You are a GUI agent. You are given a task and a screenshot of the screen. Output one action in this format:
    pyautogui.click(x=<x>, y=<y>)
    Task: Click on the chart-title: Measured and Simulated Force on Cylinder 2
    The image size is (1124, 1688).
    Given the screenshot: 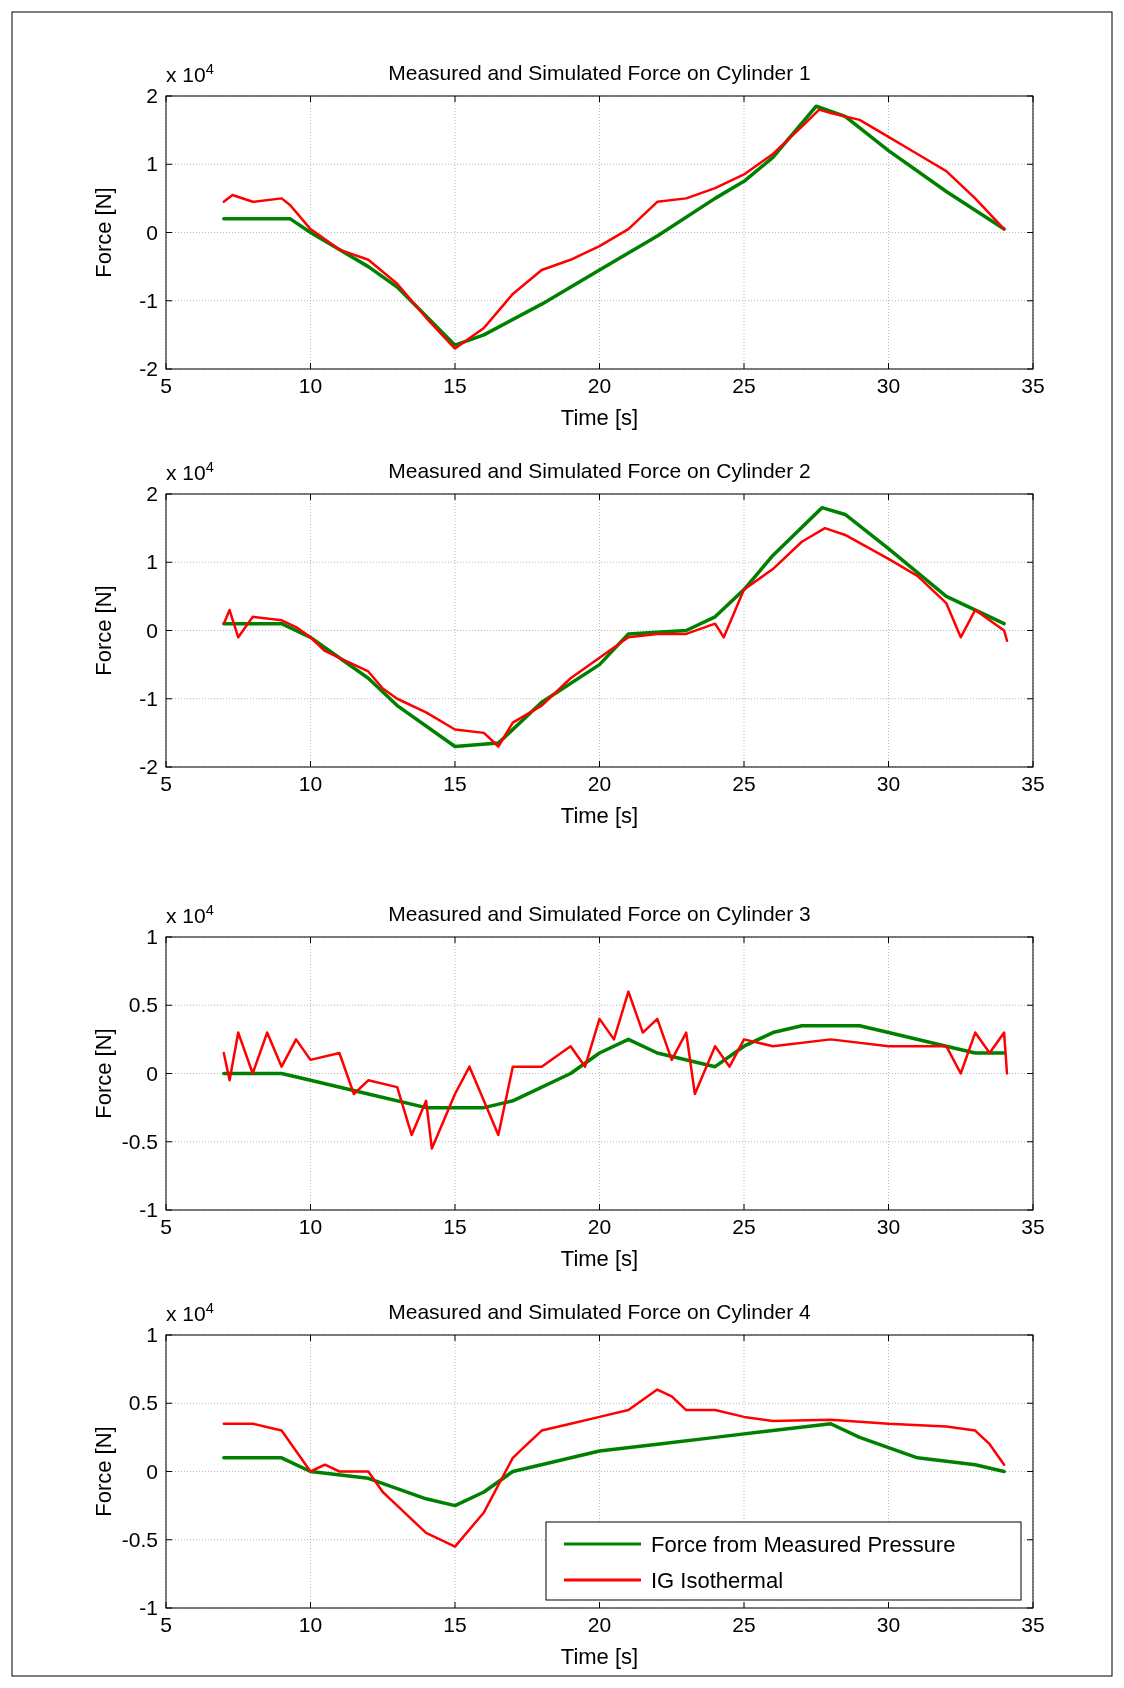 What is the action you would take?
    pyautogui.click(x=599, y=470)
    